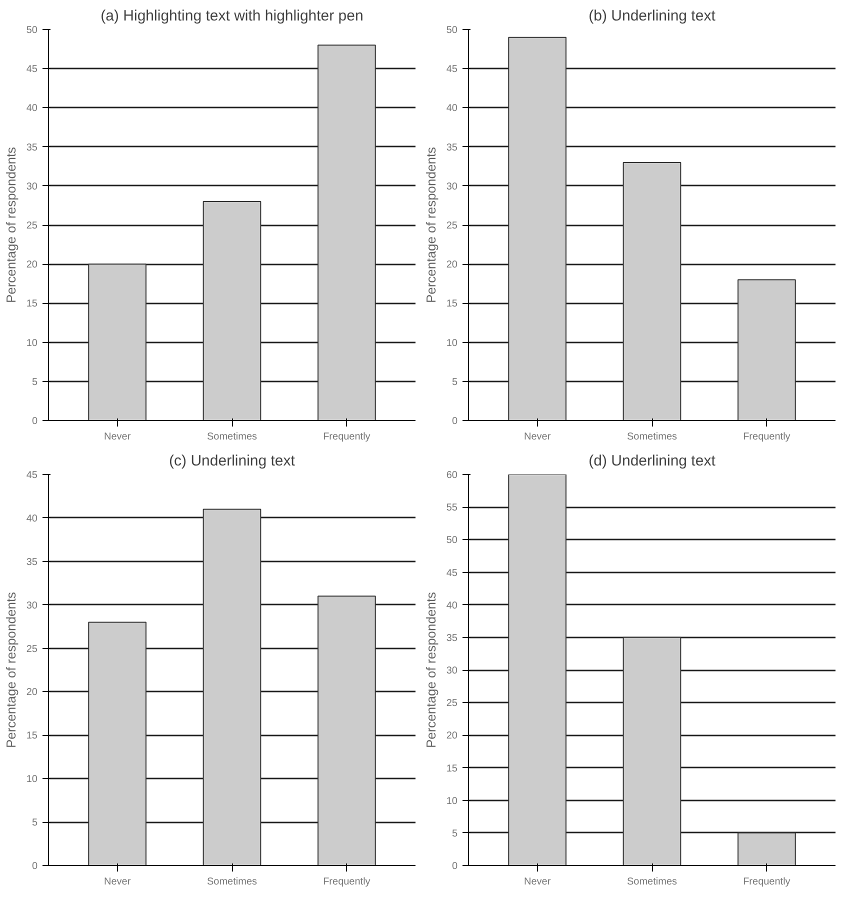 This screenshot has height=907, width=854. I want to click on chart-title: (b) Underlining text, so click(652, 16).